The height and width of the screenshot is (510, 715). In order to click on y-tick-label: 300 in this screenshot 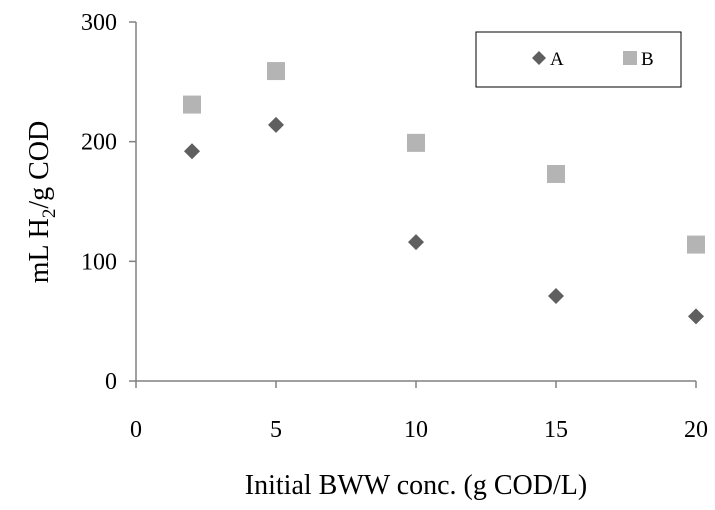, I will do `click(99, 23)`.